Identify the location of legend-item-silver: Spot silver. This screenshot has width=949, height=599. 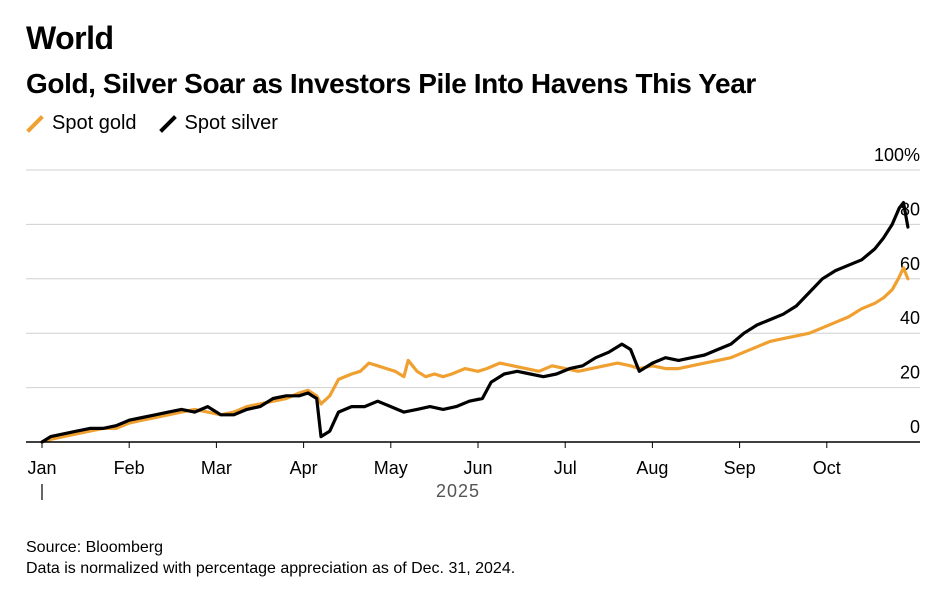
(218, 123).